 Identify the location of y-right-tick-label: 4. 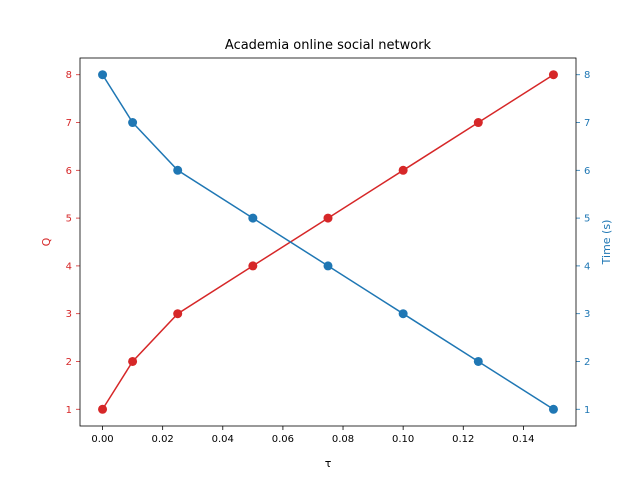
(587, 266).